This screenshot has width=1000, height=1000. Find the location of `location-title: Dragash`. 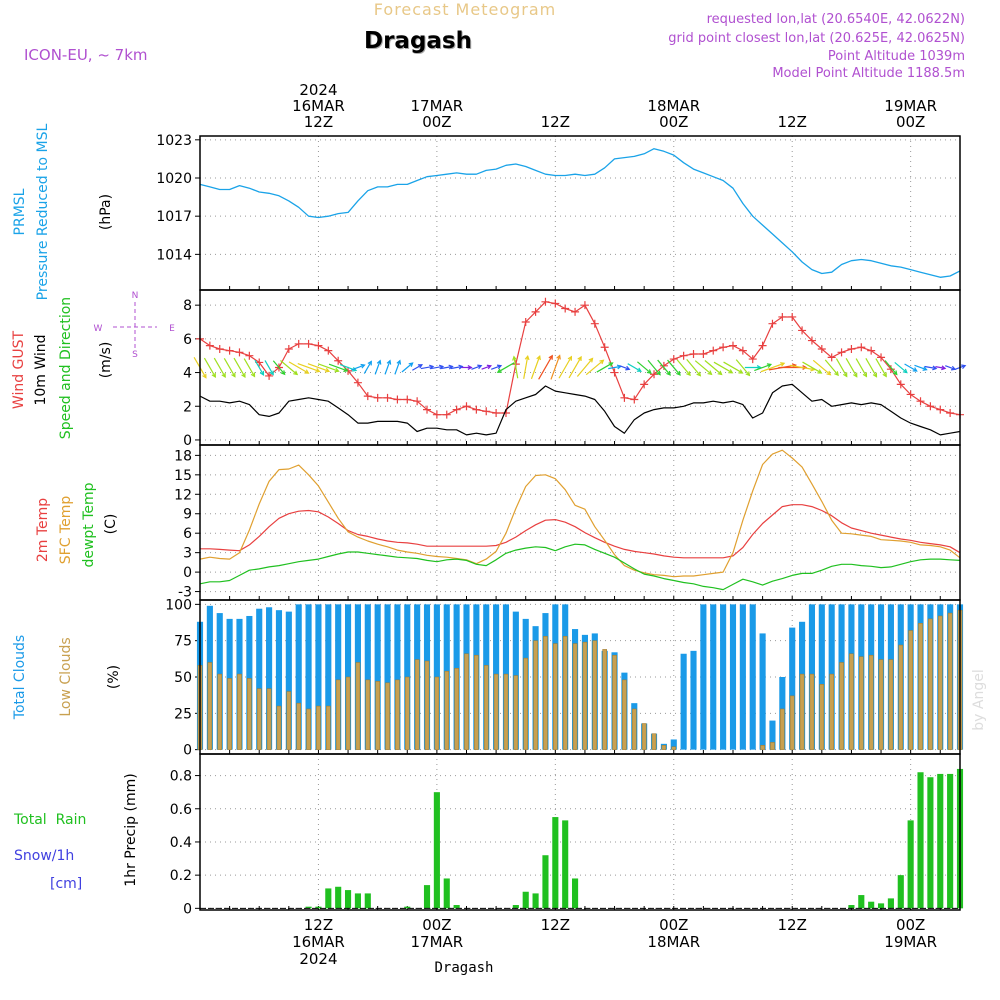

location-title: Dragash is located at coordinates (418, 41).